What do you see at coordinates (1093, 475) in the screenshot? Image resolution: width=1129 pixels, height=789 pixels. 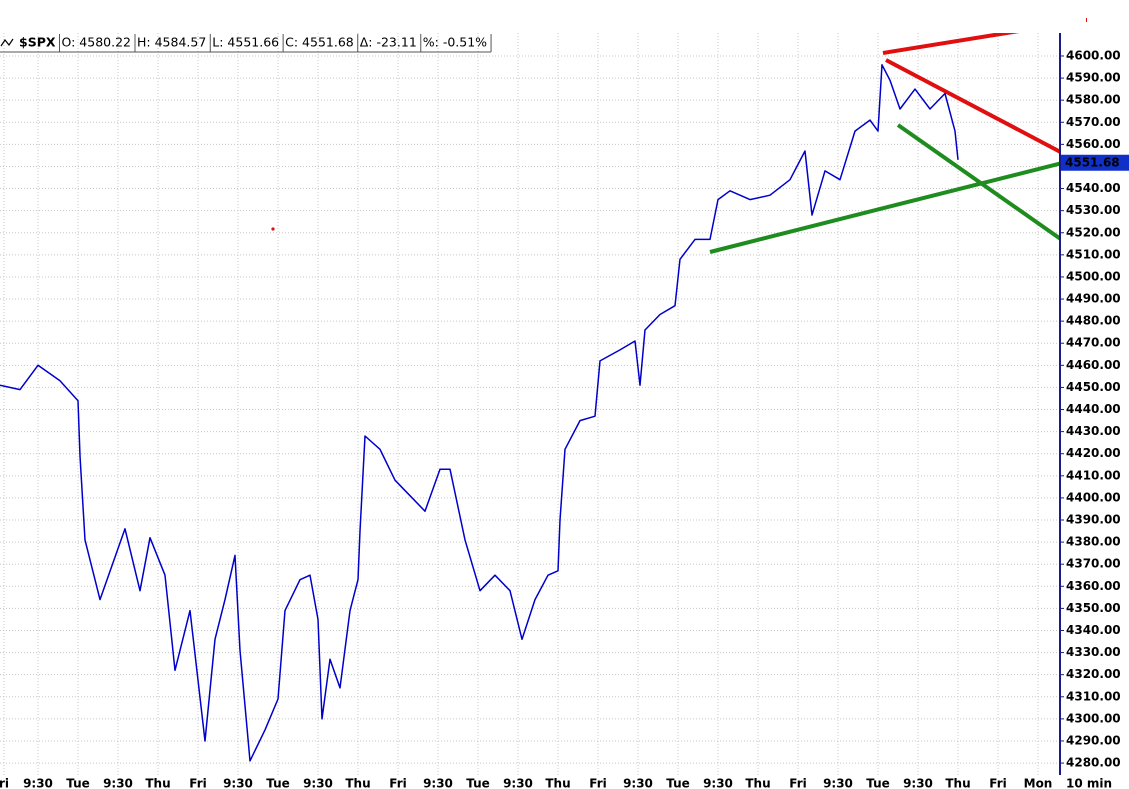 I see `y-tick-label: 4410.00` at bounding box center [1093, 475].